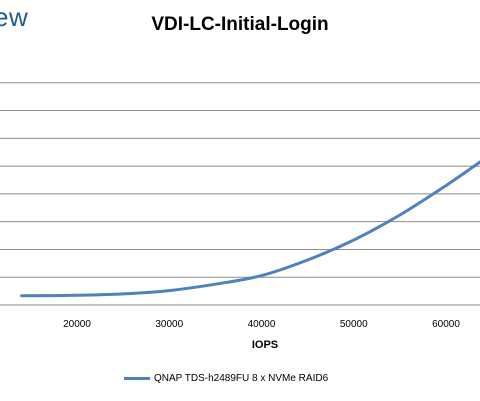  Describe the element at coordinates (77, 324) in the screenshot. I see `x-tick-label: 20000` at that location.